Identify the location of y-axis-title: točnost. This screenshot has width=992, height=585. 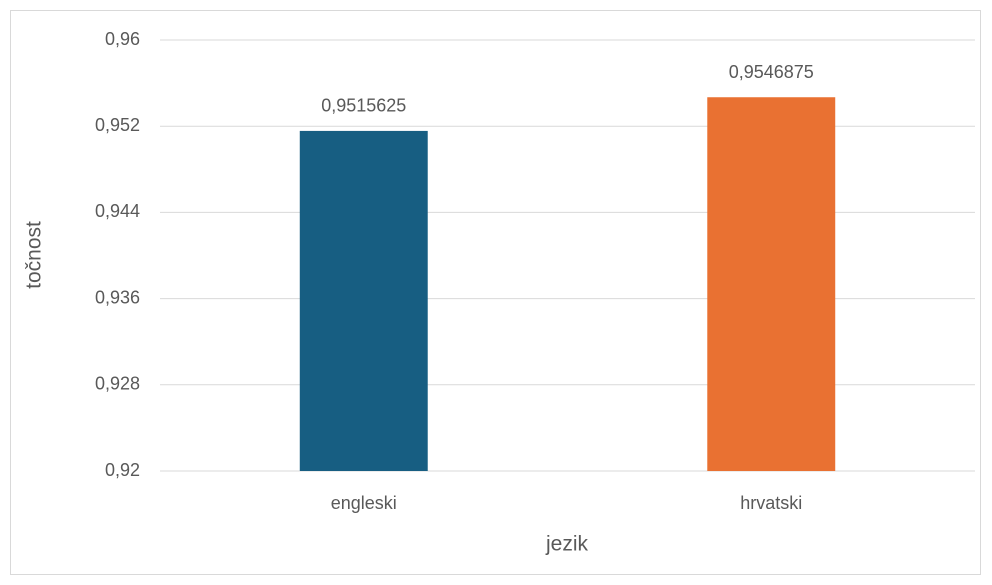
(34, 255).